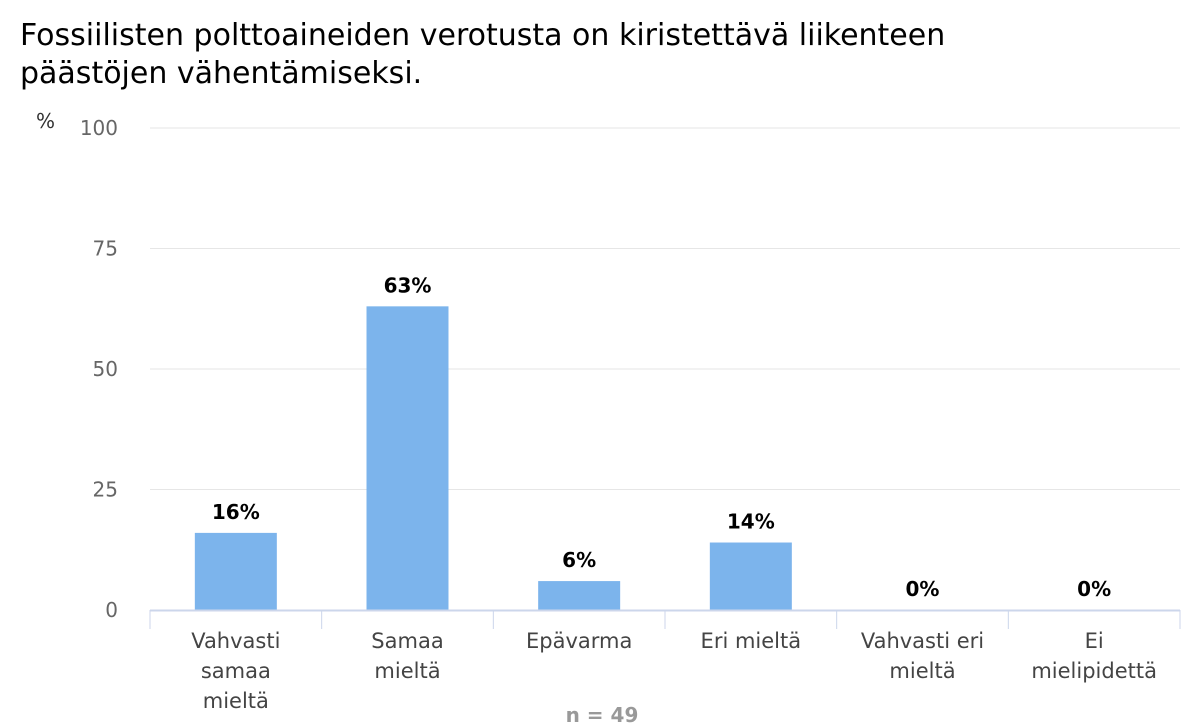 The height and width of the screenshot is (728, 1200). Describe the element at coordinates (221, 73) in the screenshot. I see `chart-title-line: päästöjen vähentämiseksi.` at that location.